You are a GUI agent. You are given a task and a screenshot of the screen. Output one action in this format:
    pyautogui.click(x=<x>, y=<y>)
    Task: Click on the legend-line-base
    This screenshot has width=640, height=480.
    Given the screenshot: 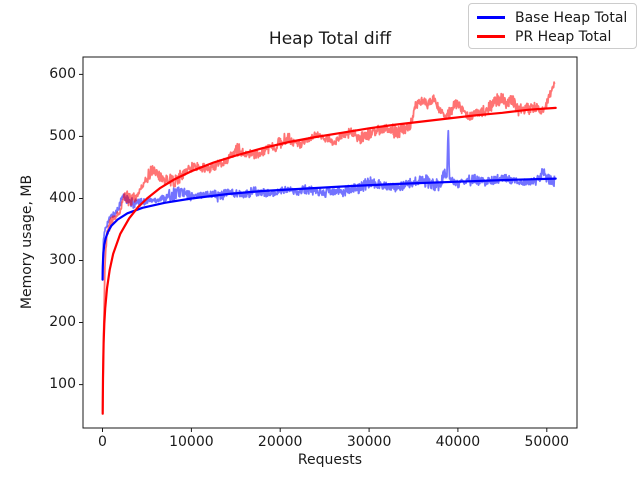 What is the action you would take?
    pyautogui.click(x=491, y=17)
    